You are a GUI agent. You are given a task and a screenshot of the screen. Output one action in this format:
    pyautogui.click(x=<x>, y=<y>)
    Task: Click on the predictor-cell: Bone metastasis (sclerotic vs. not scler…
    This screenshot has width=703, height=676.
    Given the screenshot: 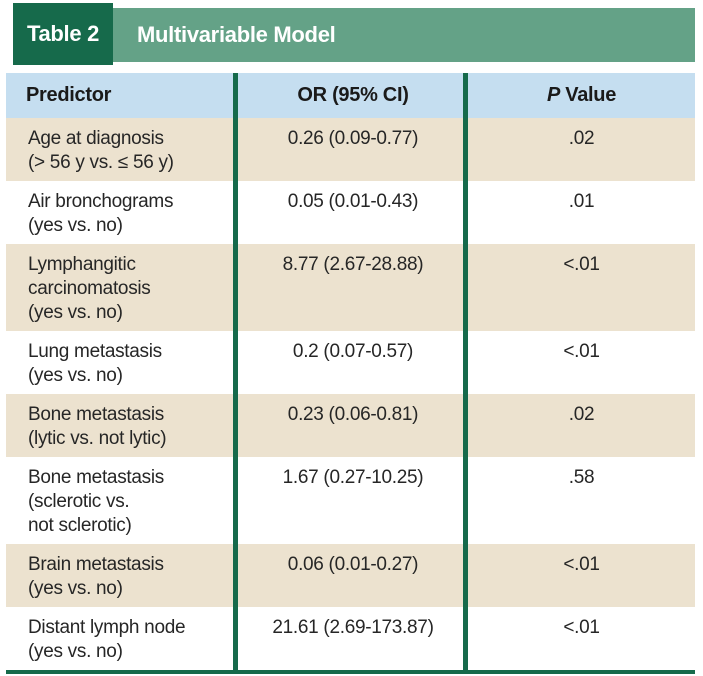 What is the action you would take?
    pyautogui.click(x=96, y=501)
    